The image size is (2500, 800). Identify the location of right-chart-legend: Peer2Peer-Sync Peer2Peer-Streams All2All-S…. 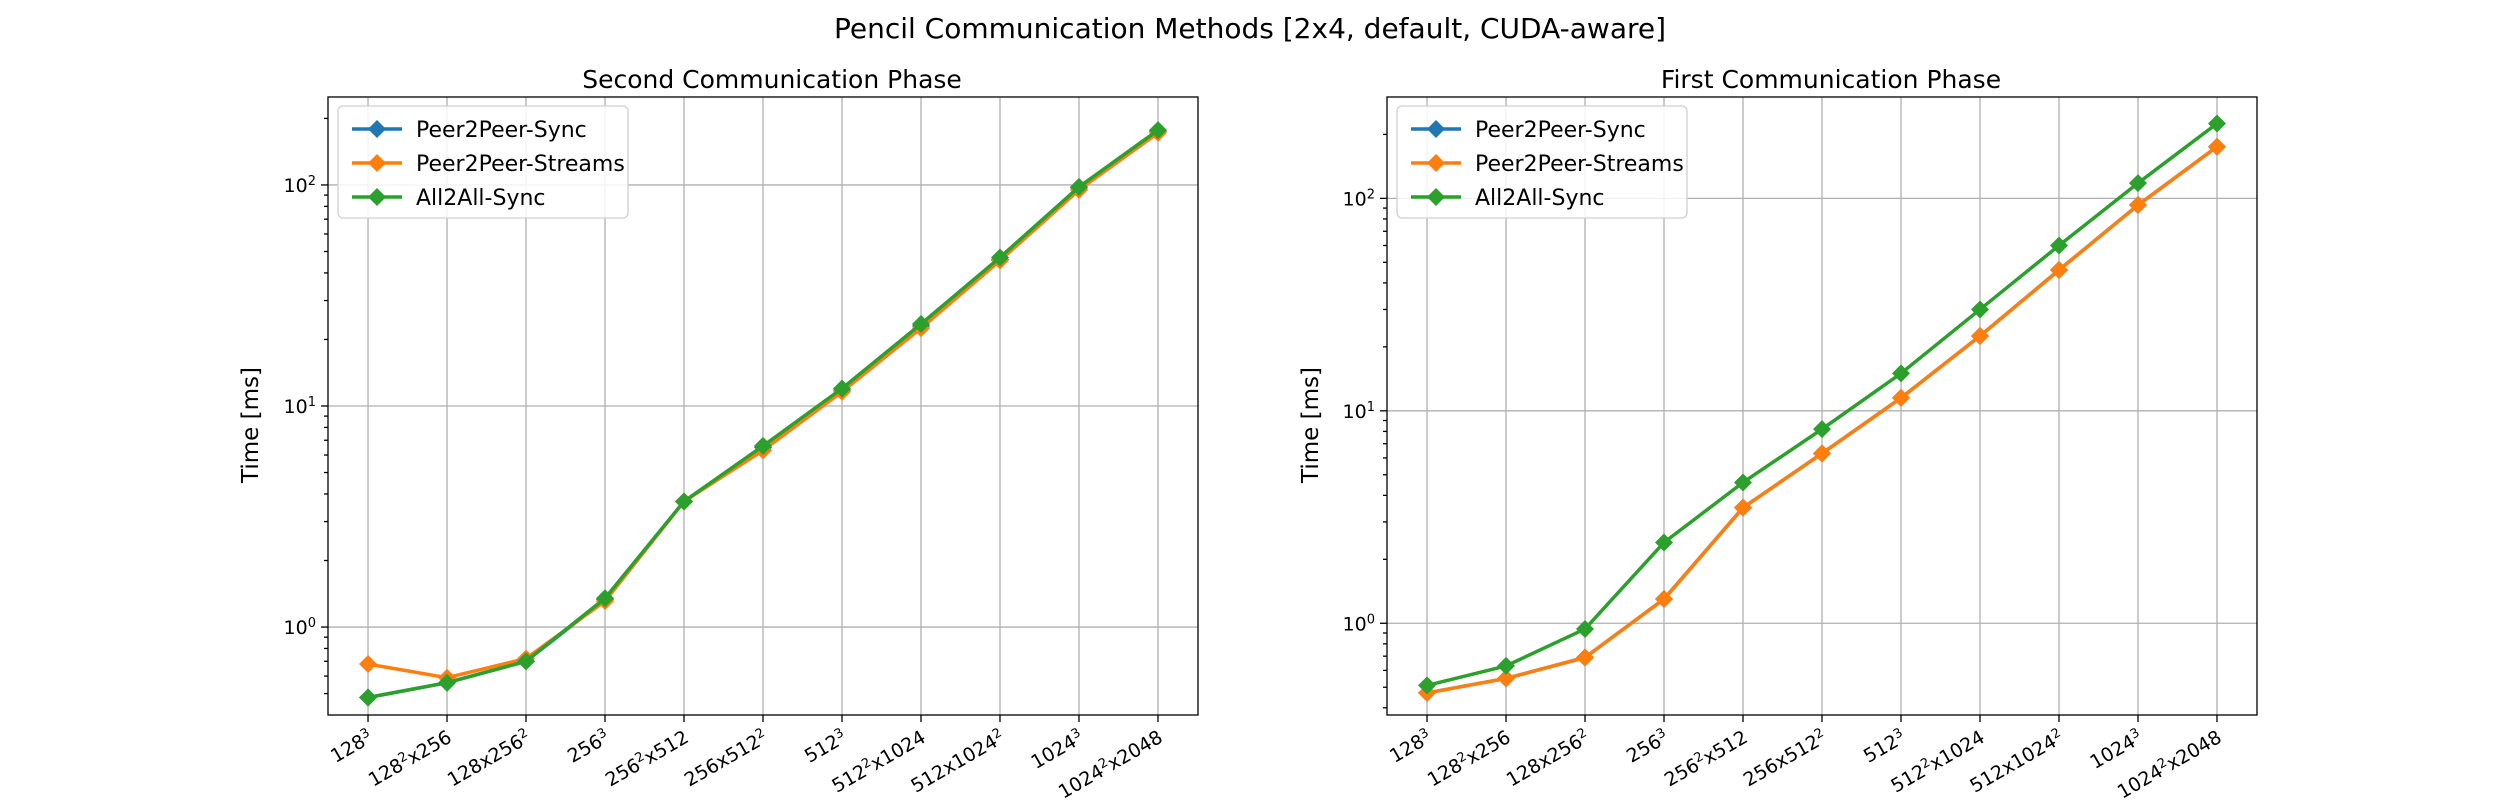
(1542, 162).